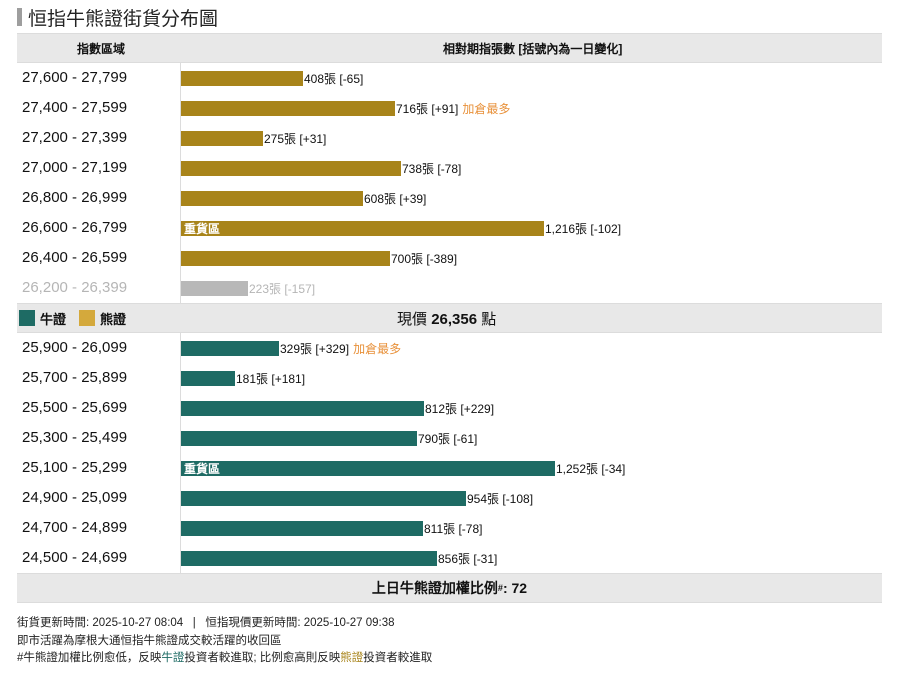 The image size is (906, 673). What do you see at coordinates (149, 640) in the screenshot?
I see `active-note: 即市活躍為摩根大通恒指牛熊證成交較活躍的收回區` at bounding box center [149, 640].